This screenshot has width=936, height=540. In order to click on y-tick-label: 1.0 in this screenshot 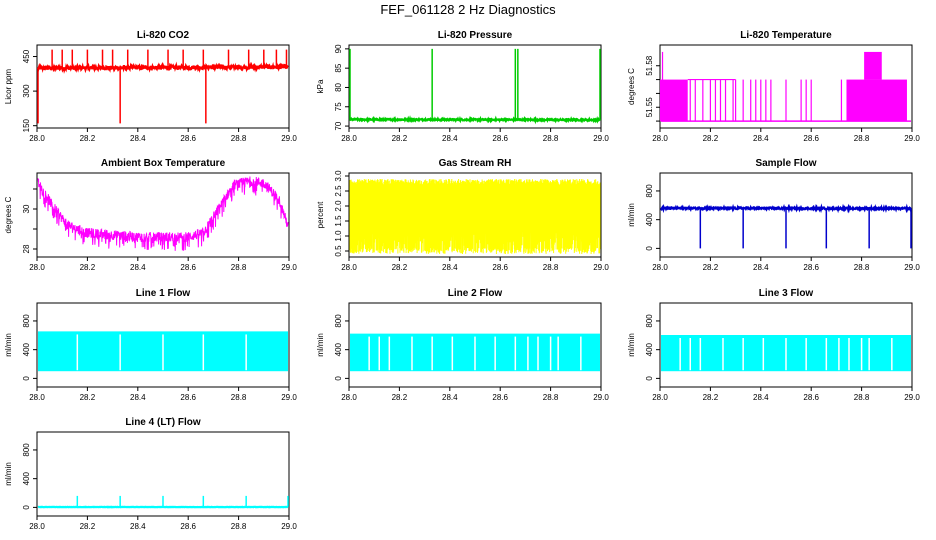, I will do `click(338, 236)`.